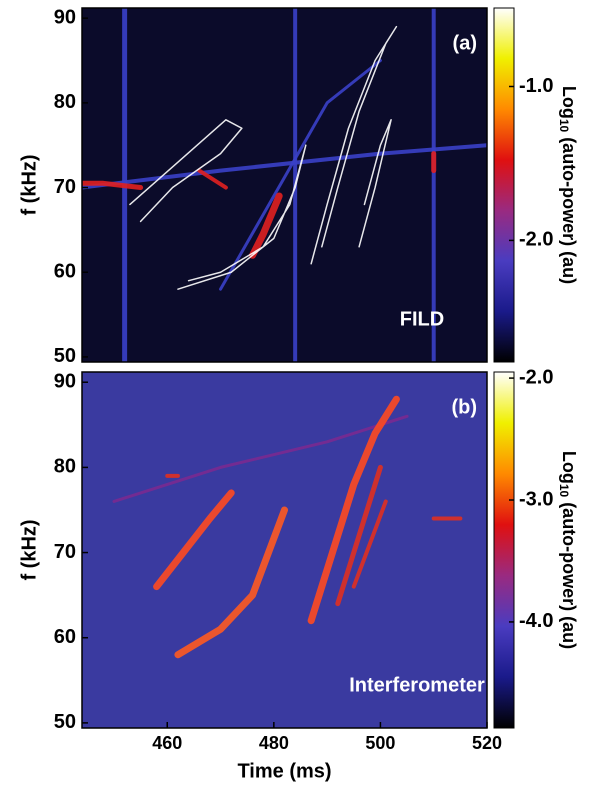  What do you see at coordinates (167, 743) in the screenshot?
I see `x-tick-label: 460` at bounding box center [167, 743].